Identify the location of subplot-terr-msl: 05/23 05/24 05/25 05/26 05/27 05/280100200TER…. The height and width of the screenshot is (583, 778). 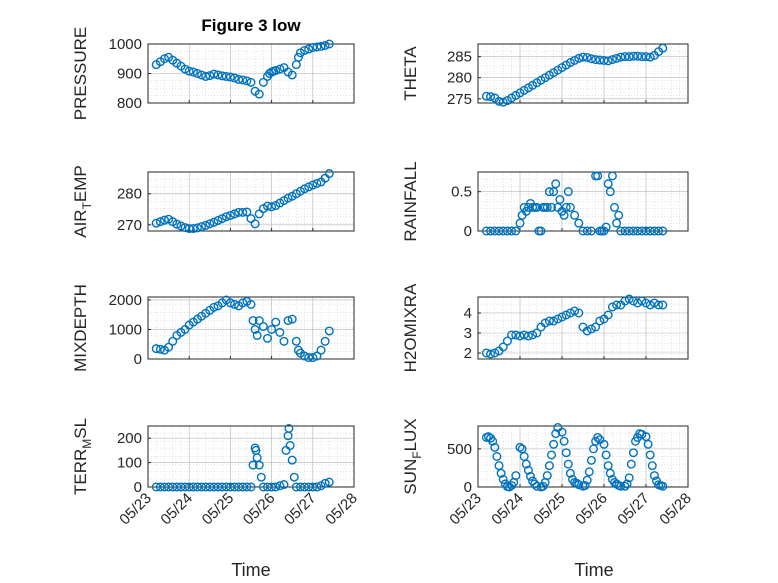
(216, 473).